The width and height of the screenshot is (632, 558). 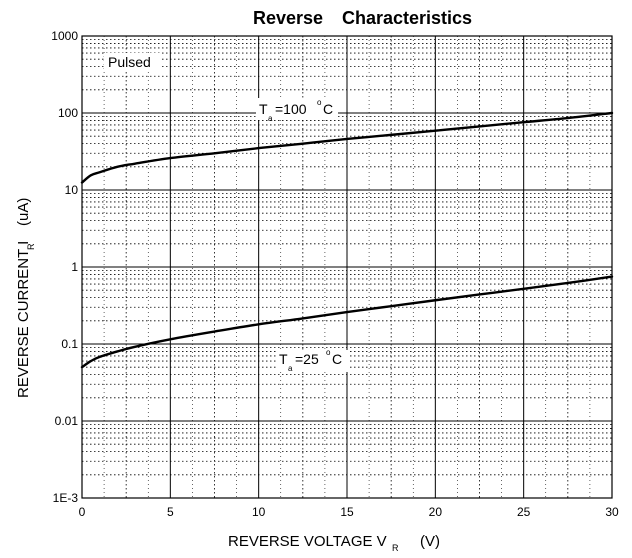 I want to click on t100-annotation: T a =100 o C, so click(x=297, y=110).